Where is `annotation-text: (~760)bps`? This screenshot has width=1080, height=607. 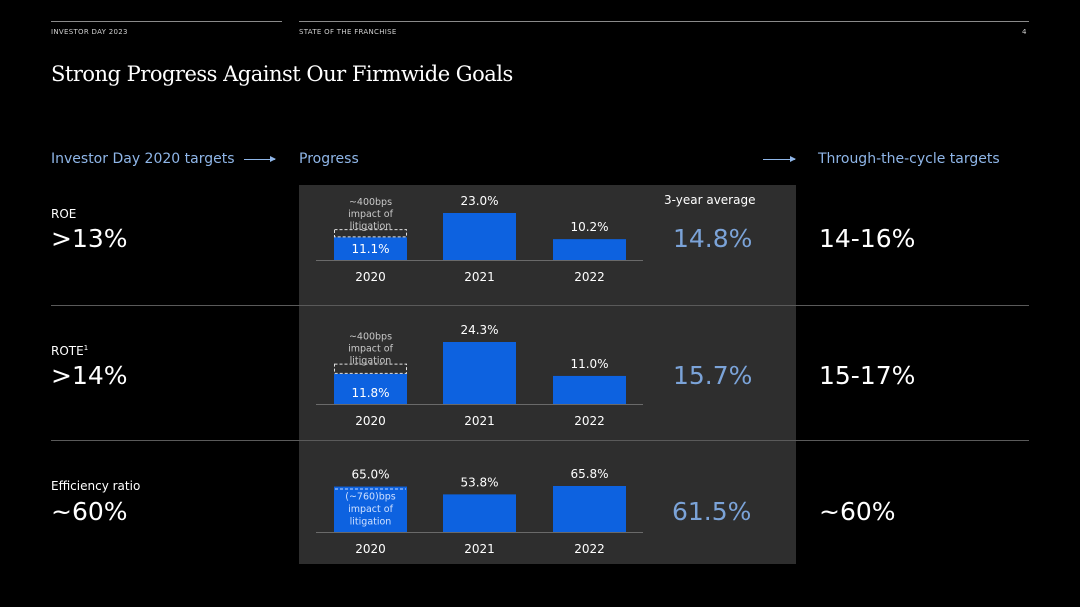
annotation-text: (~760)bps is located at coordinates (370, 497).